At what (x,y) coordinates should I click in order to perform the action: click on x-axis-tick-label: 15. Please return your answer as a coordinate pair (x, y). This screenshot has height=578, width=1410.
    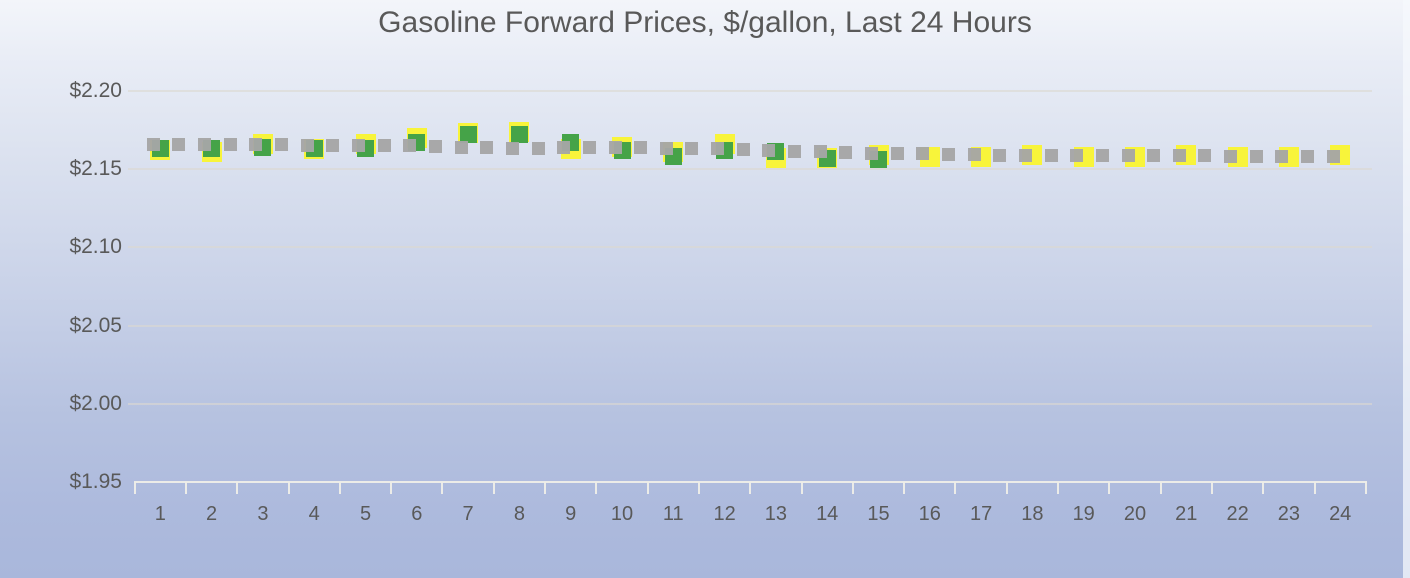
    Looking at the image, I should click on (878, 514).